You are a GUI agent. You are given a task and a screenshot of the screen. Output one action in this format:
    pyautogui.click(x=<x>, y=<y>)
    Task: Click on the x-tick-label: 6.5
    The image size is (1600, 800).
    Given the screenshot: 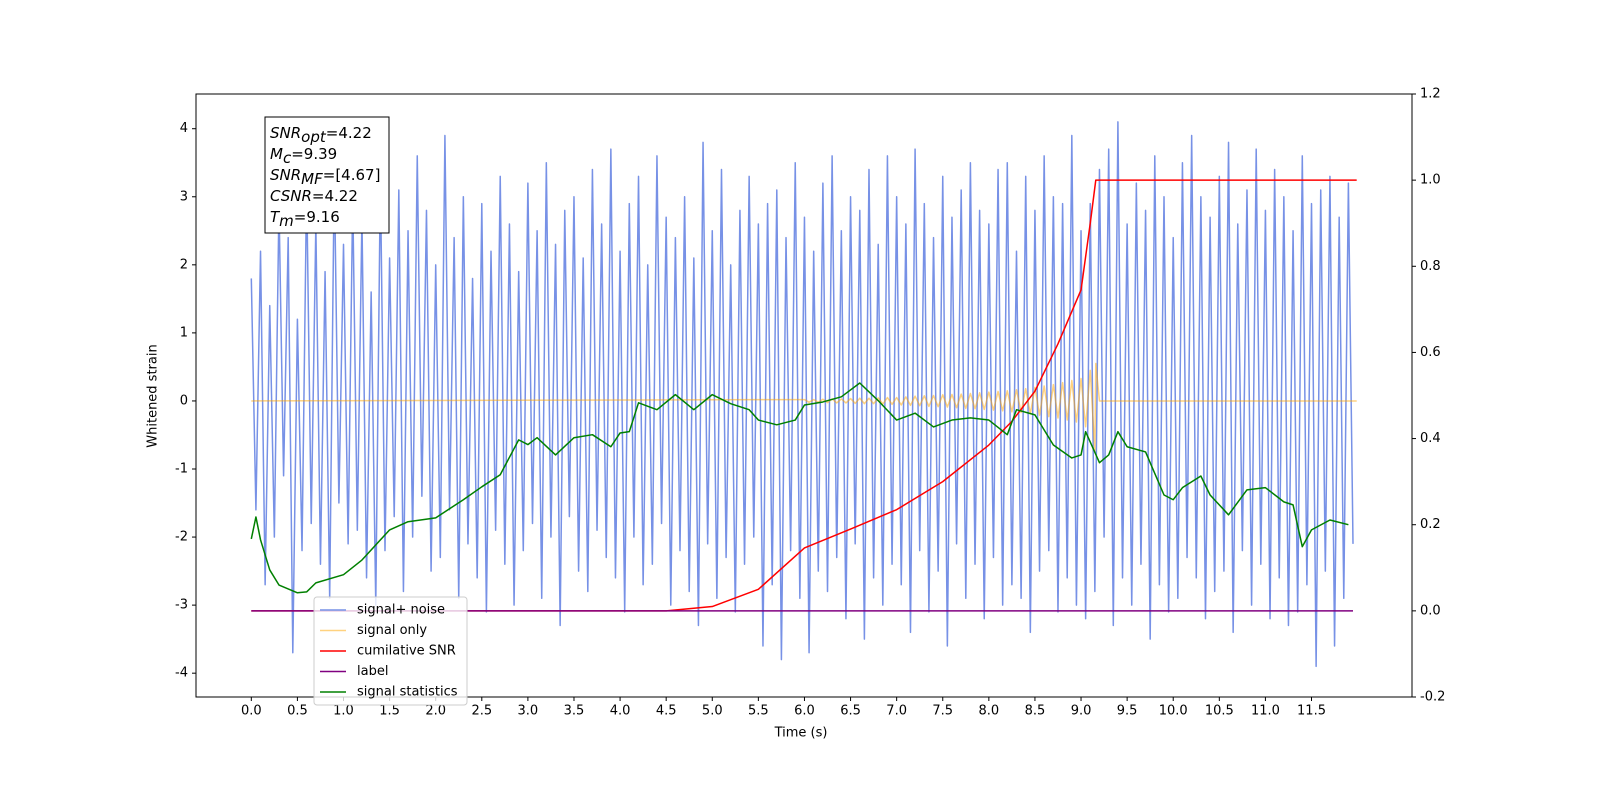 What is the action you would take?
    pyautogui.click(x=850, y=711)
    